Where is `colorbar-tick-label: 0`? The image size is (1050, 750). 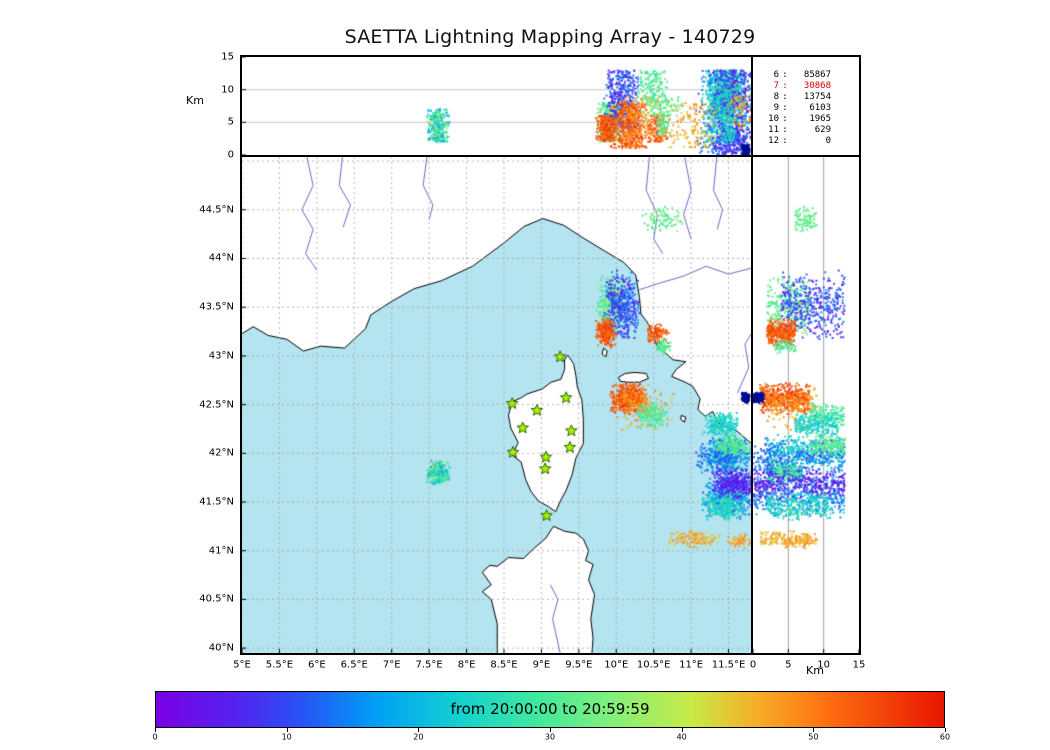
colorbar-tick-label: 0 is located at coordinates (155, 737).